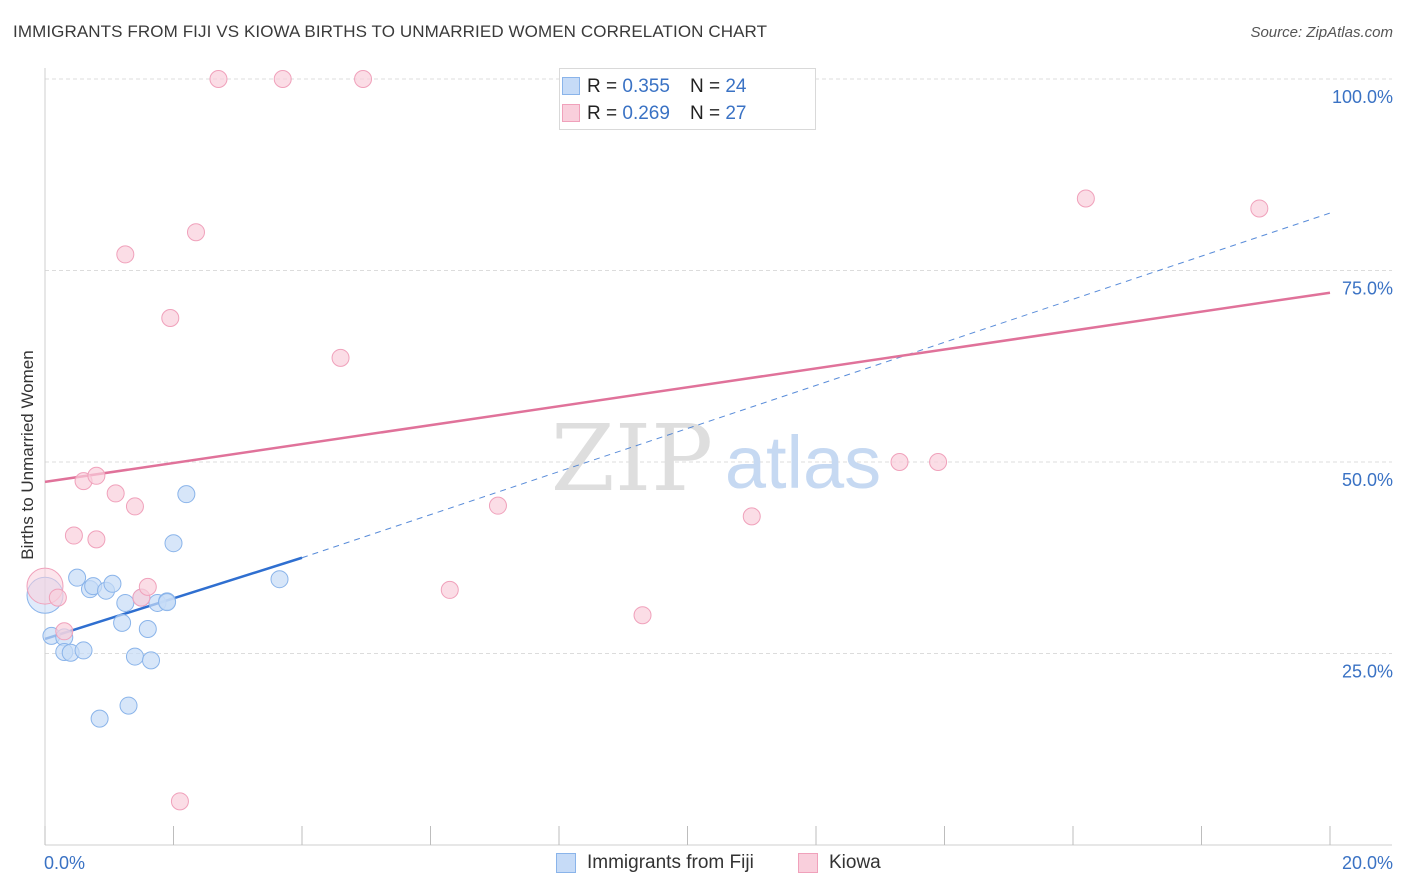 The height and width of the screenshot is (892, 1406). What do you see at coordinates (646, 113) in the screenshot?
I see `r-value: 0.269` at bounding box center [646, 113].